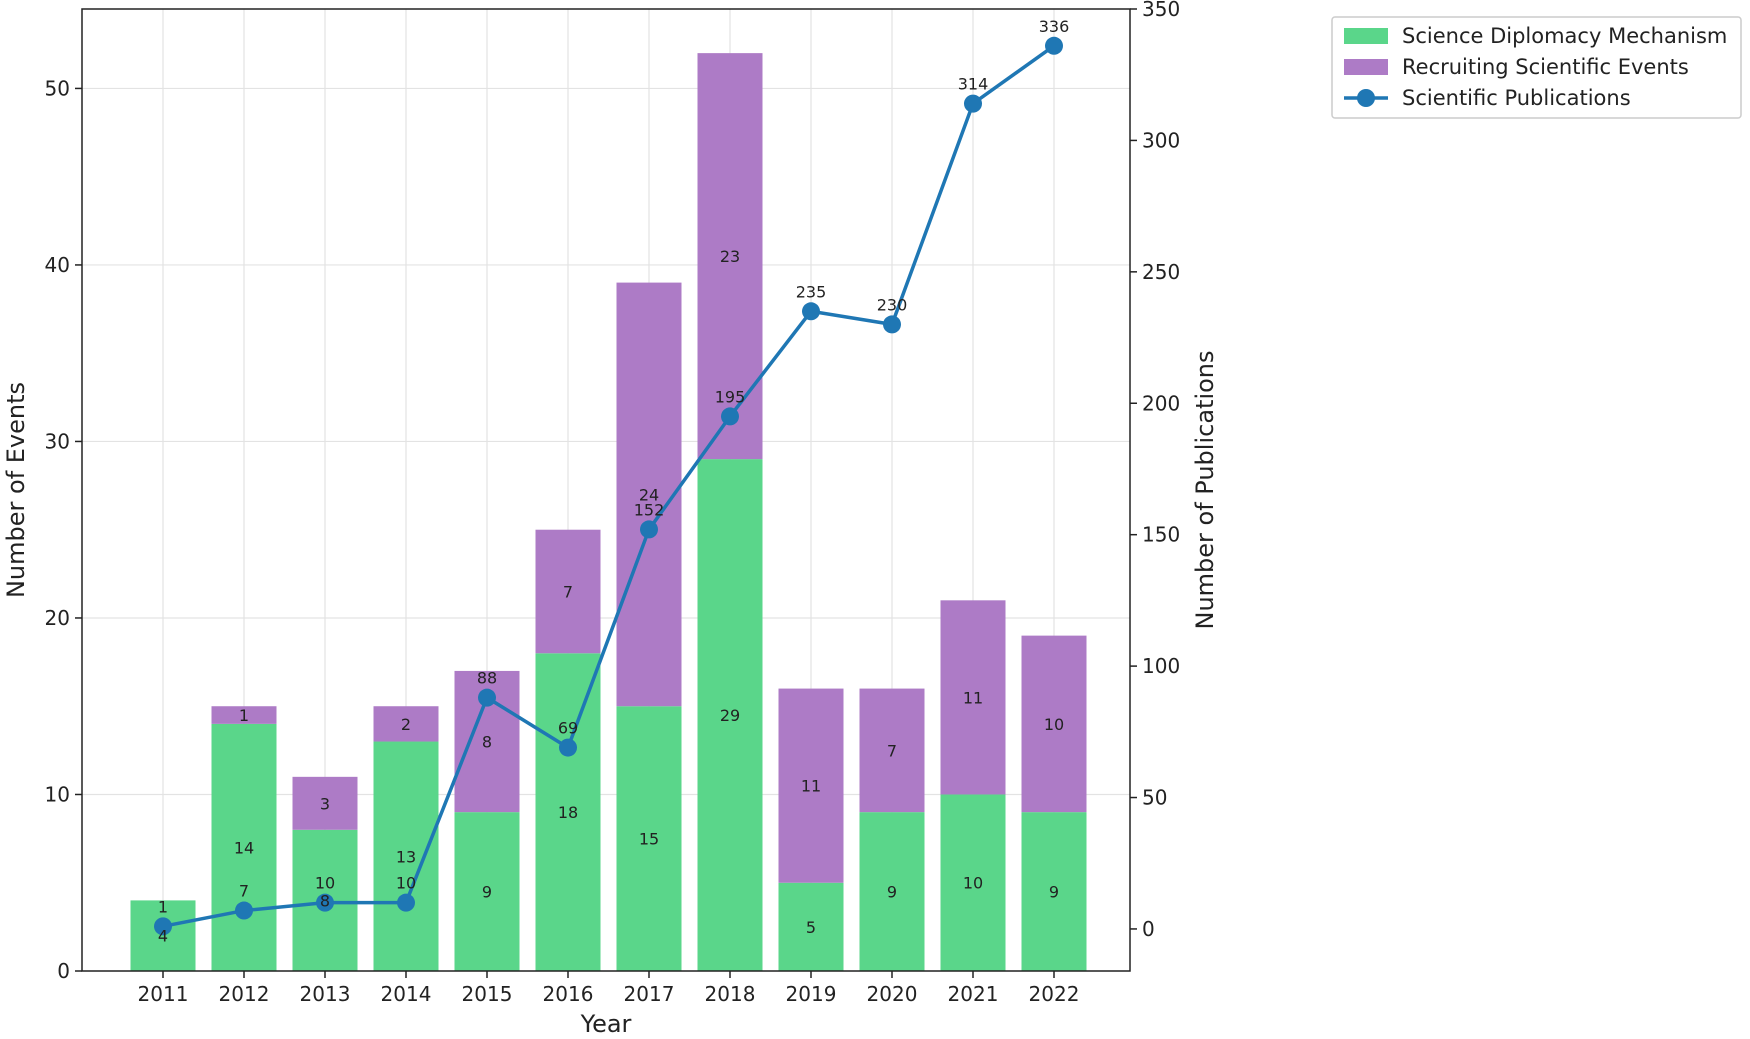 The height and width of the screenshot is (1039, 1750). What do you see at coordinates (1161, 140) in the screenshot?
I see `right-y-tick-label-300: 300` at bounding box center [1161, 140].